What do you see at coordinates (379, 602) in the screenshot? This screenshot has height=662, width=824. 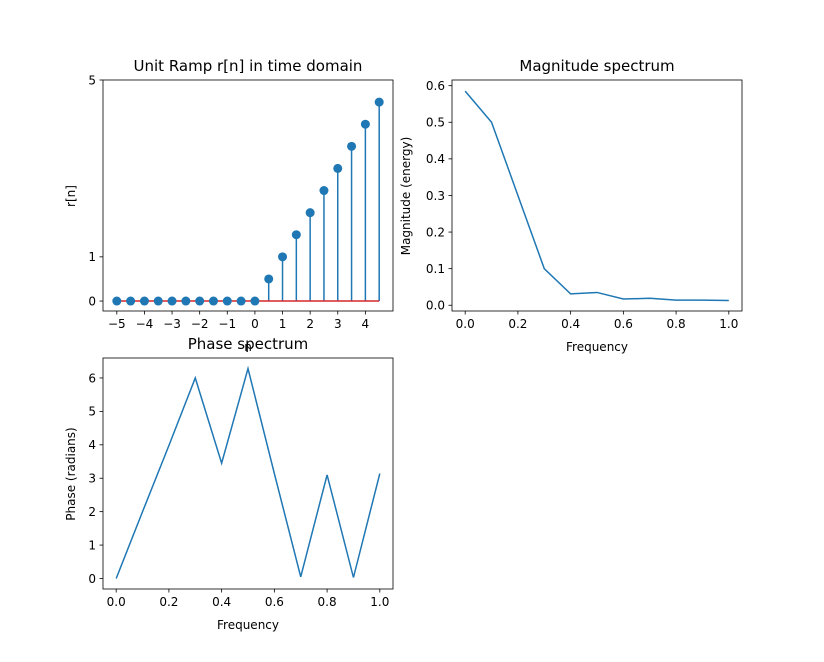 I see `phase-xtick-label: 1.0` at bounding box center [379, 602].